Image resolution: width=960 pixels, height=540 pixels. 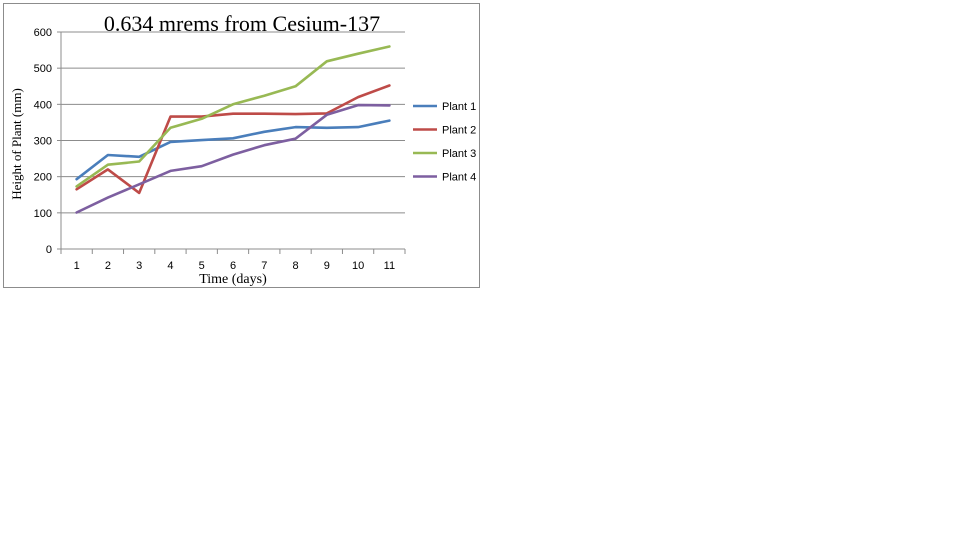 What do you see at coordinates (264, 266) in the screenshot?
I see `x-tick-label: 7` at bounding box center [264, 266].